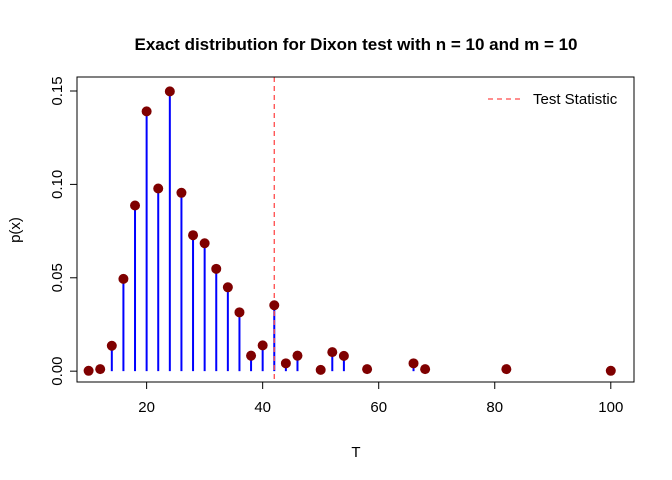 The height and width of the screenshot is (480, 672). What do you see at coordinates (57, 90) in the screenshot?
I see `y-tick-label-3: 0.15` at bounding box center [57, 90].